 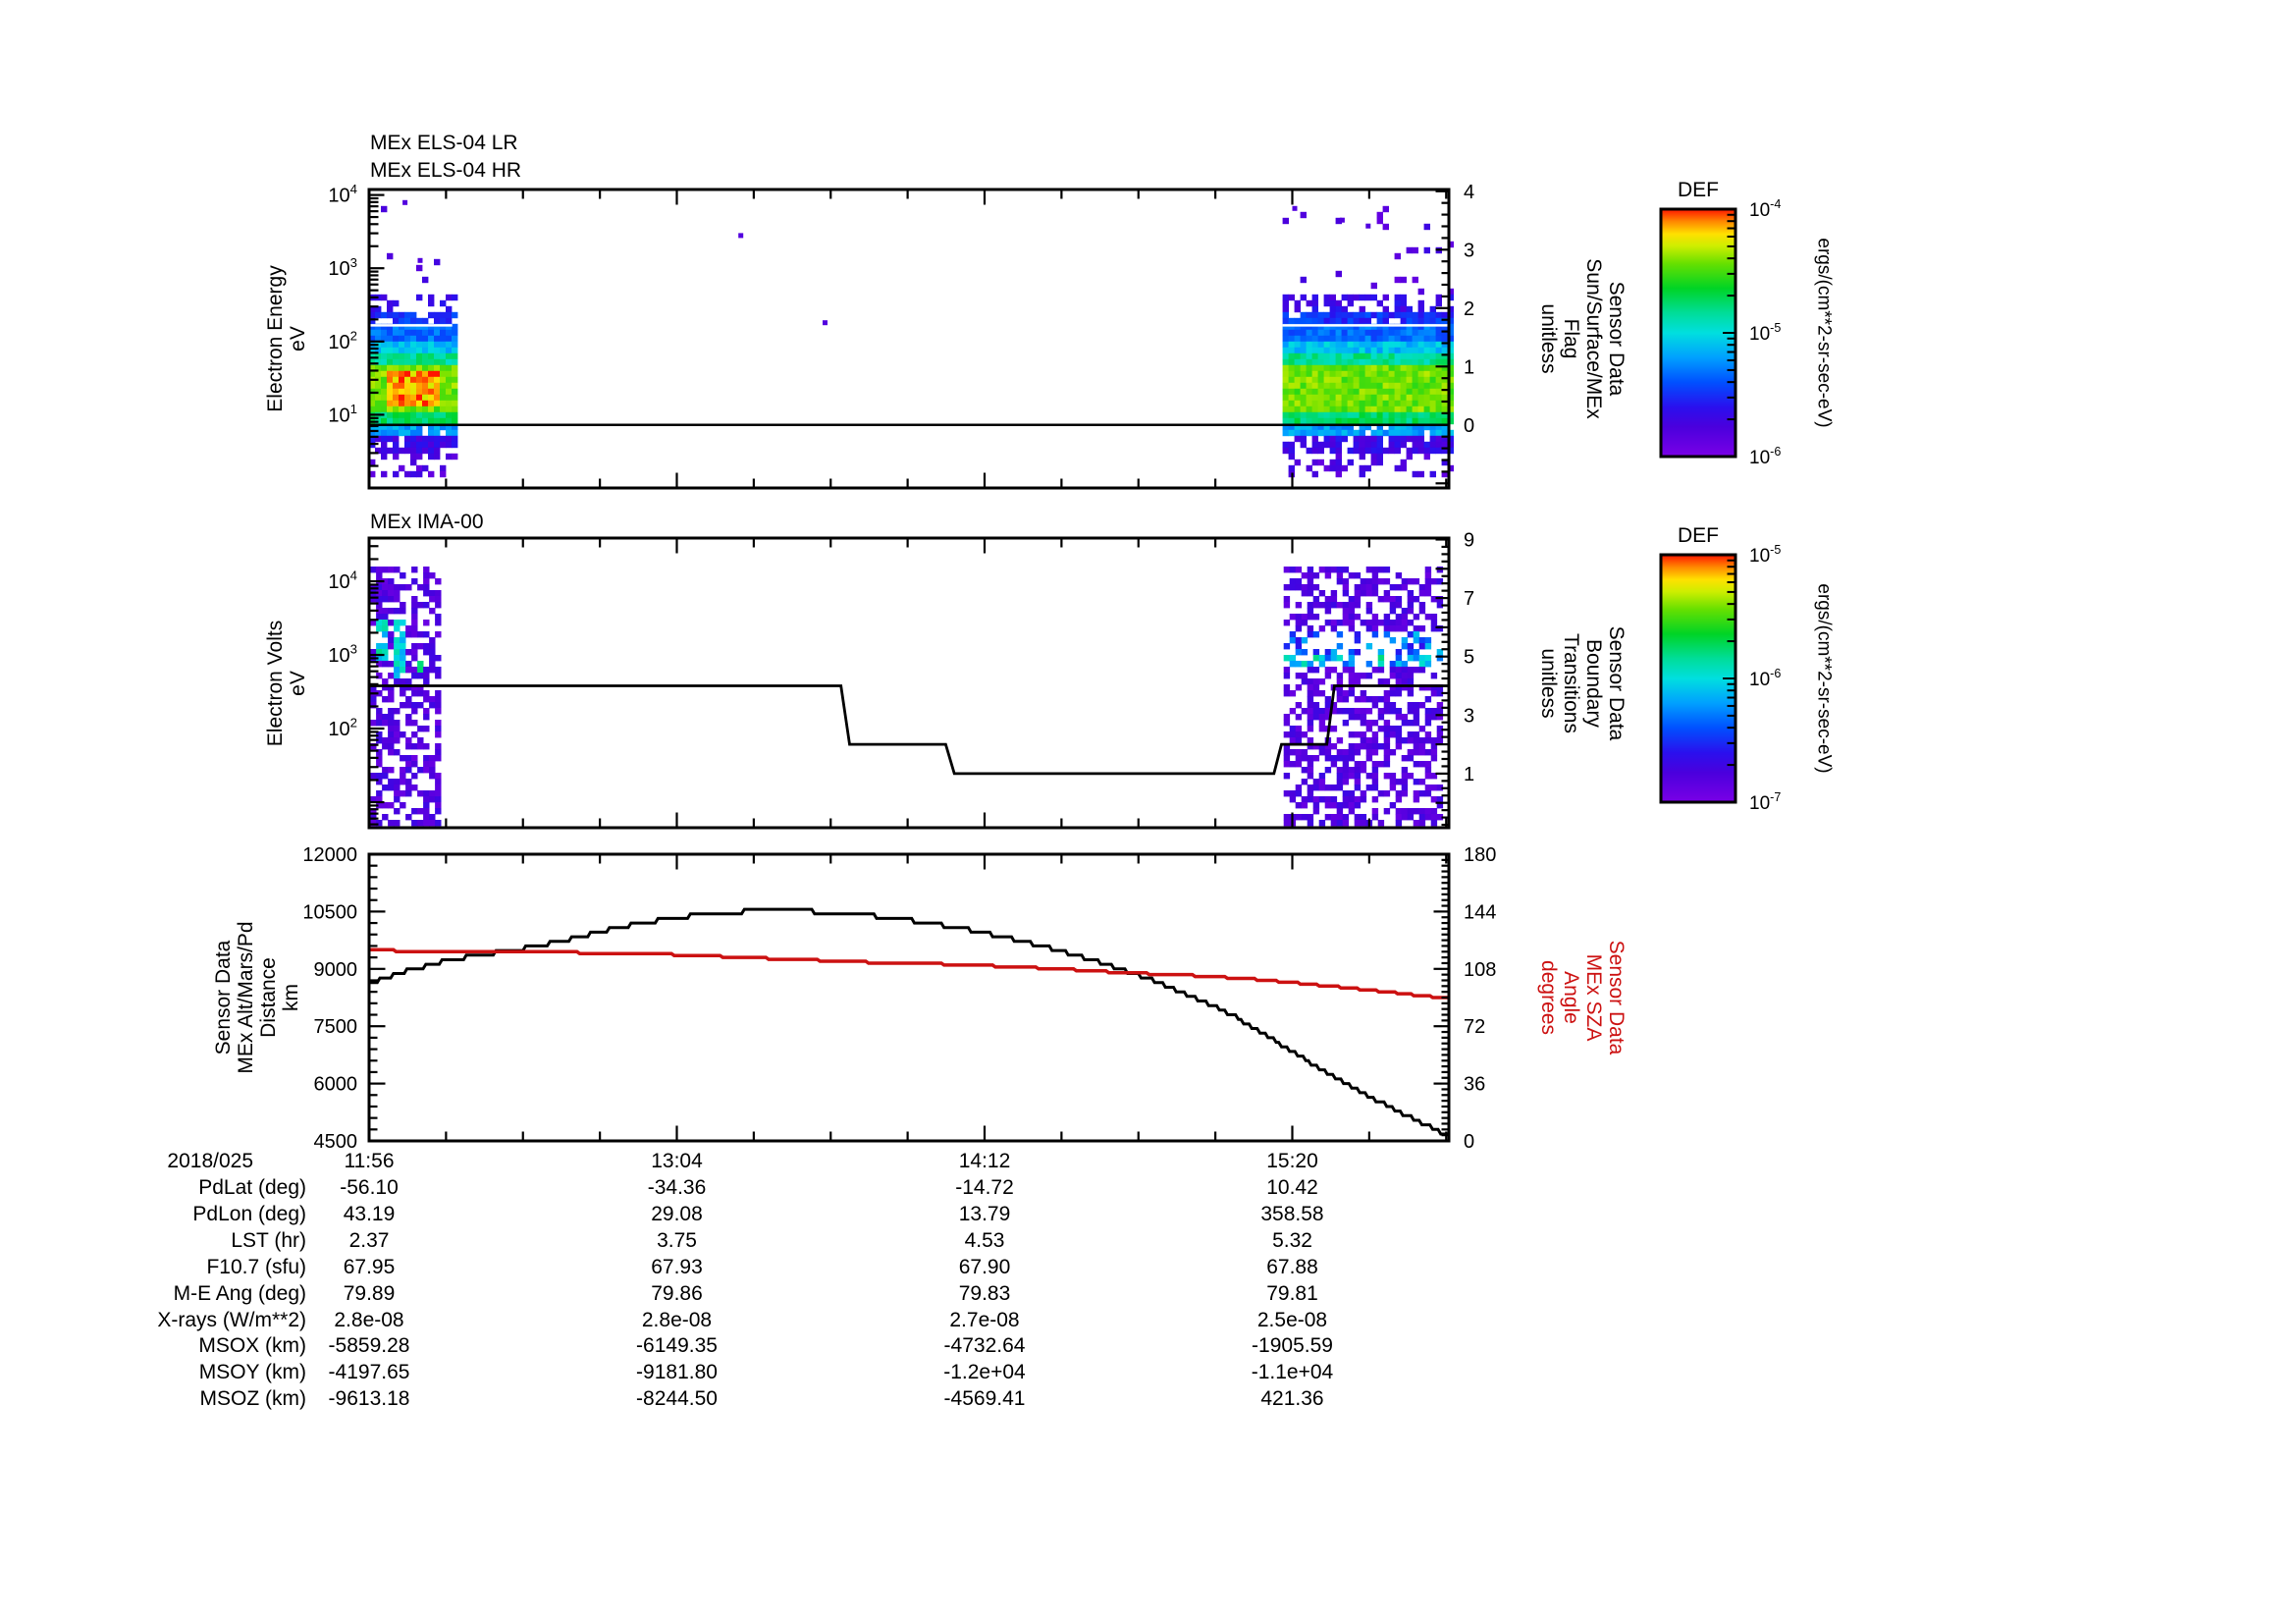 What do you see at coordinates (985, 1187) in the screenshot?
I see `table-cell: -14.72` at bounding box center [985, 1187].